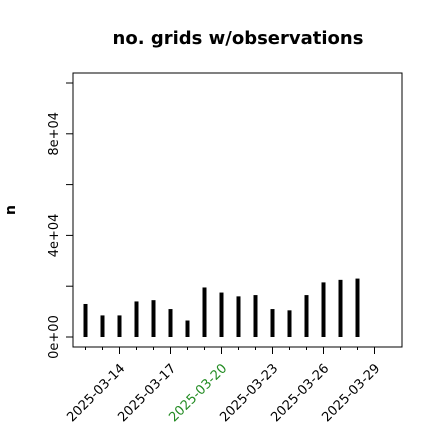  Describe the element at coordinates (238, 38) in the screenshot. I see `chart-title: no. grids w/observations` at that location.